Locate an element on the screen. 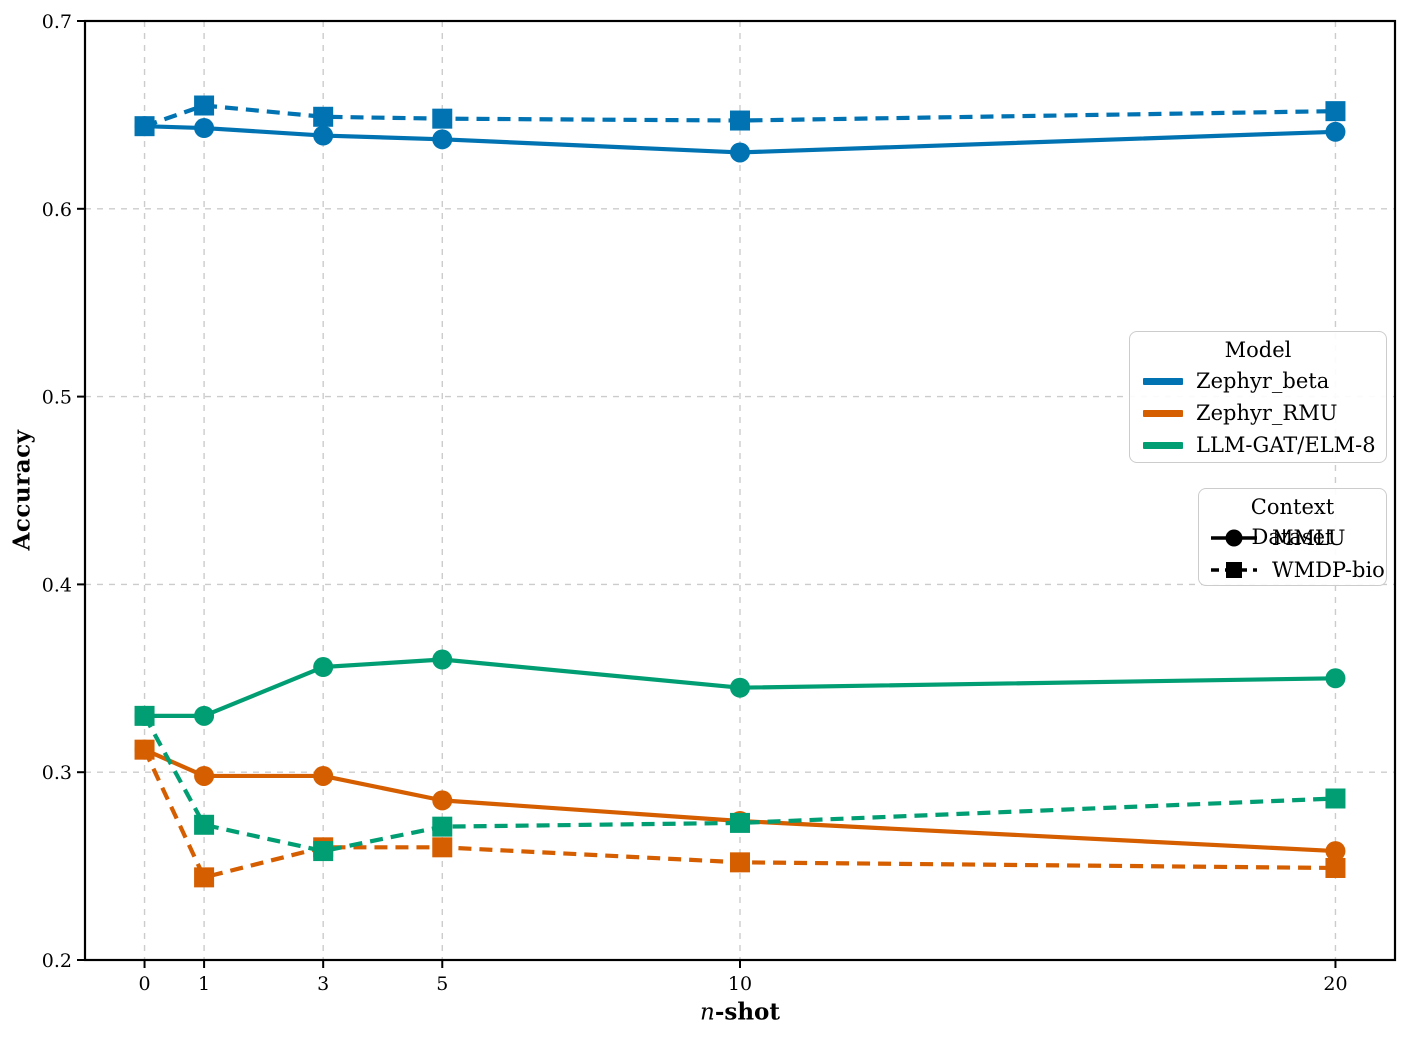  y-tick-label: 0.7 is located at coordinates (57, 22).